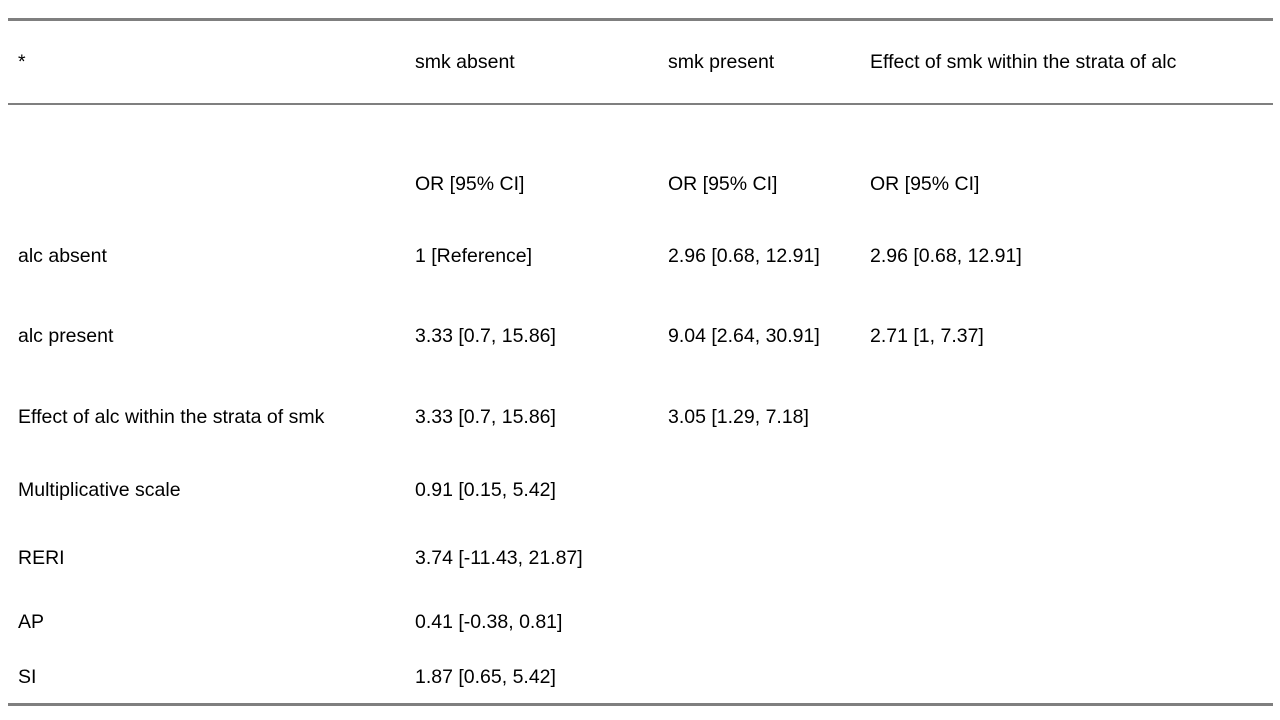 This screenshot has width=1280, height=720. What do you see at coordinates (41, 557) in the screenshot?
I see `row-label: RERI` at bounding box center [41, 557].